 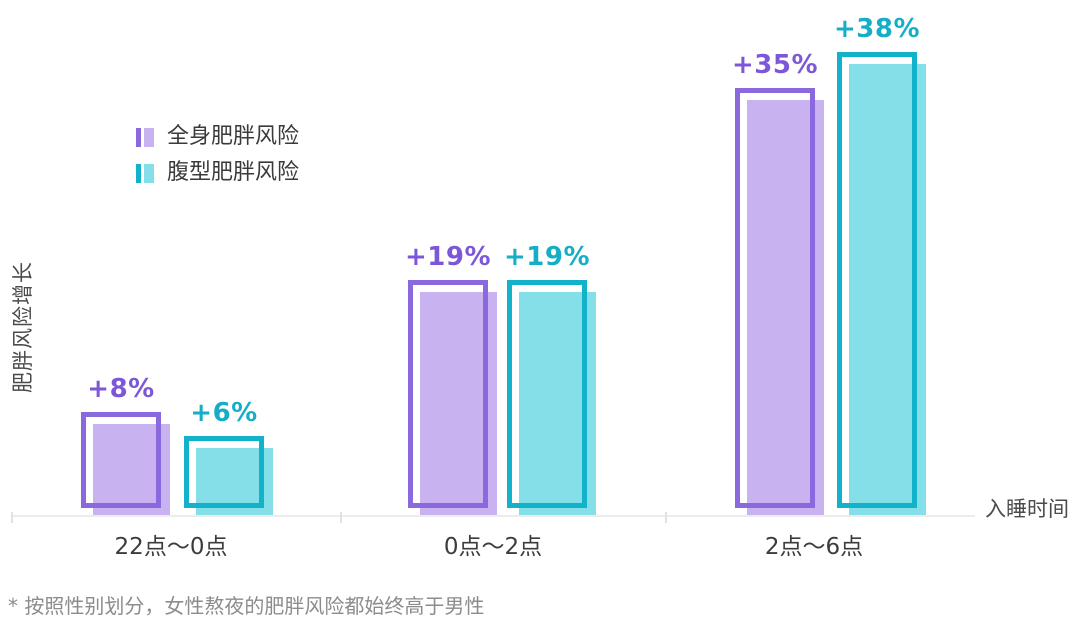 I want to click on y-axis-label: 肥胖风险增长, so click(x=23, y=327).